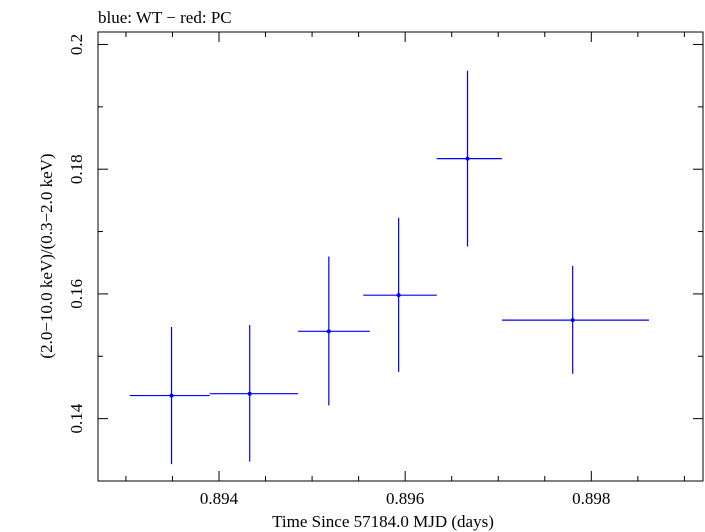  Describe the element at coordinates (591, 498) in the screenshot. I see `x-tick-label: 0.898` at that location.